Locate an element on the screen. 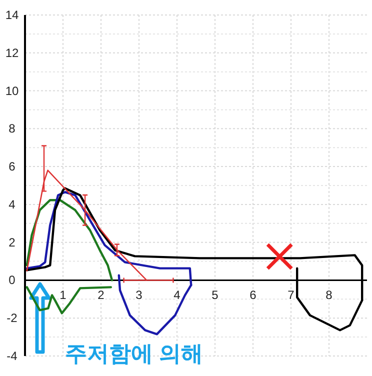 The height and width of the screenshot is (376, 372). y-tick-label: 2 is located at coordinates (12, 242).